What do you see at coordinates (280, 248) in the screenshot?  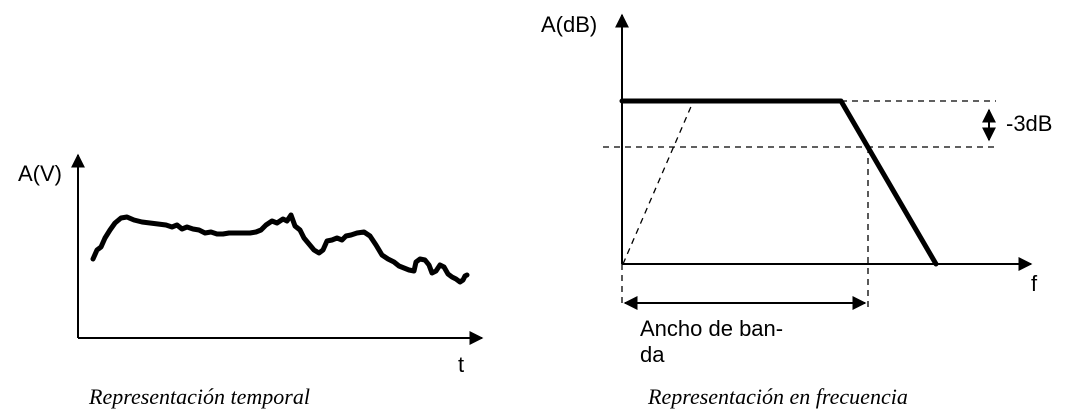 I see `temporal-signal-curve` at bounding box center [280, 248].